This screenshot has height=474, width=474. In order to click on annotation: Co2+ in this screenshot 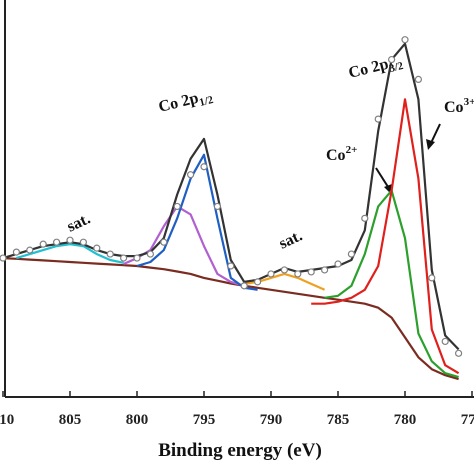, I will do `click(341, 154)`.